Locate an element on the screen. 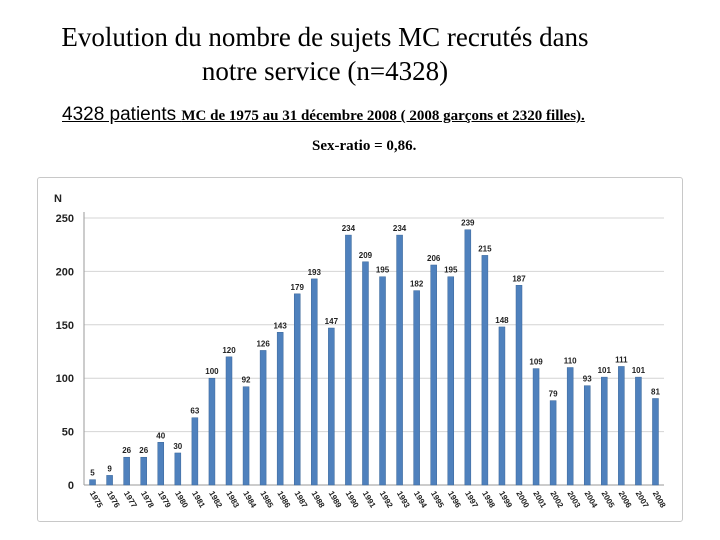  x-tick-label: 1998 is located at coordinates (488, 500).